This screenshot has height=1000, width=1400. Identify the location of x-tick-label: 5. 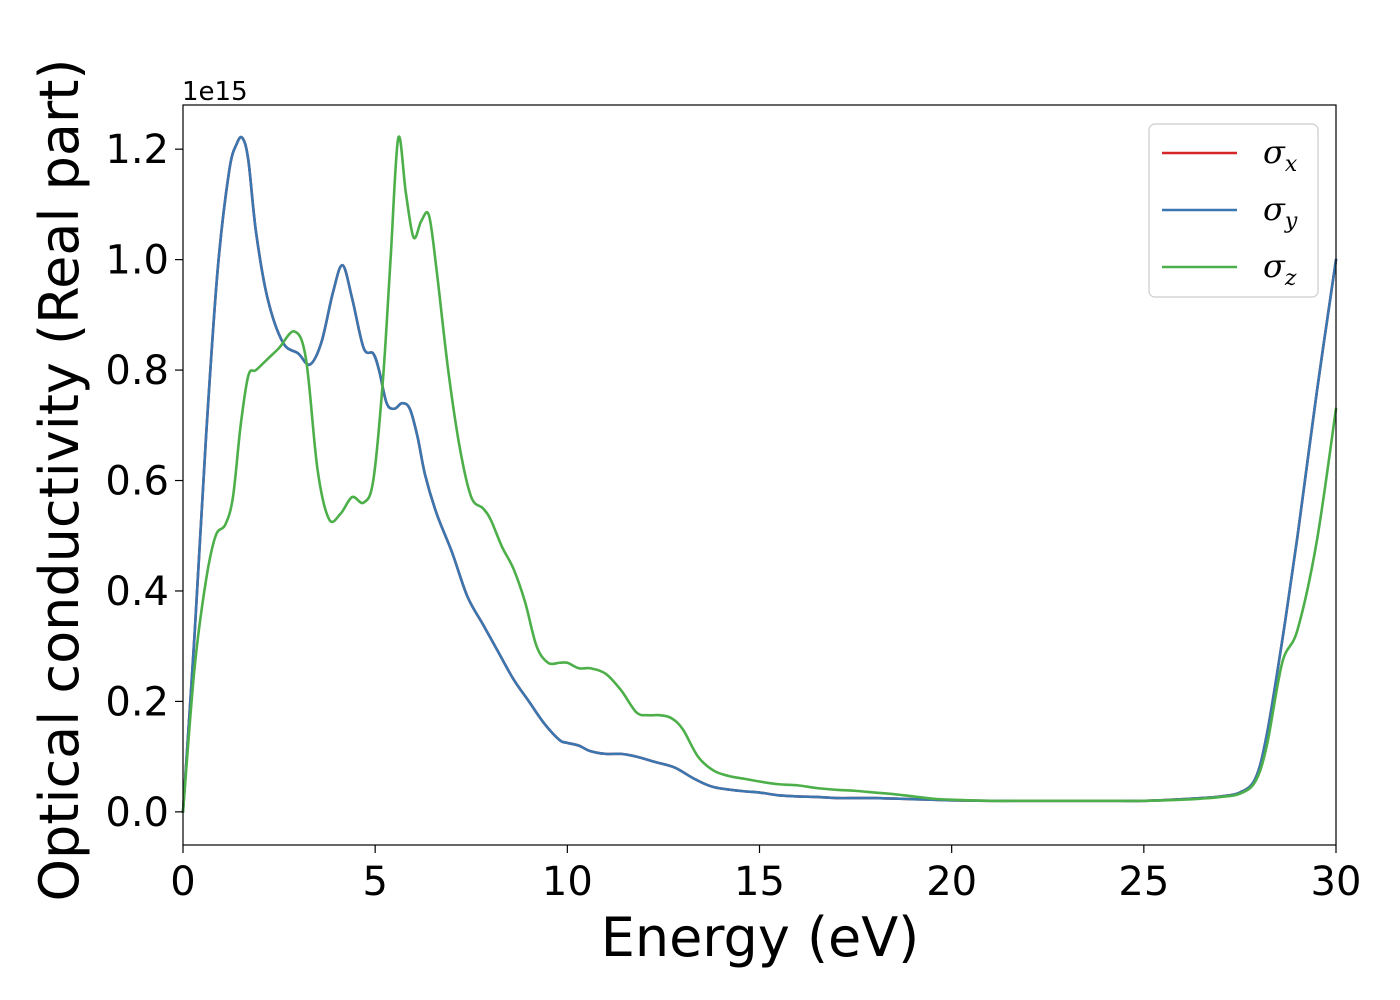
(374, 882).